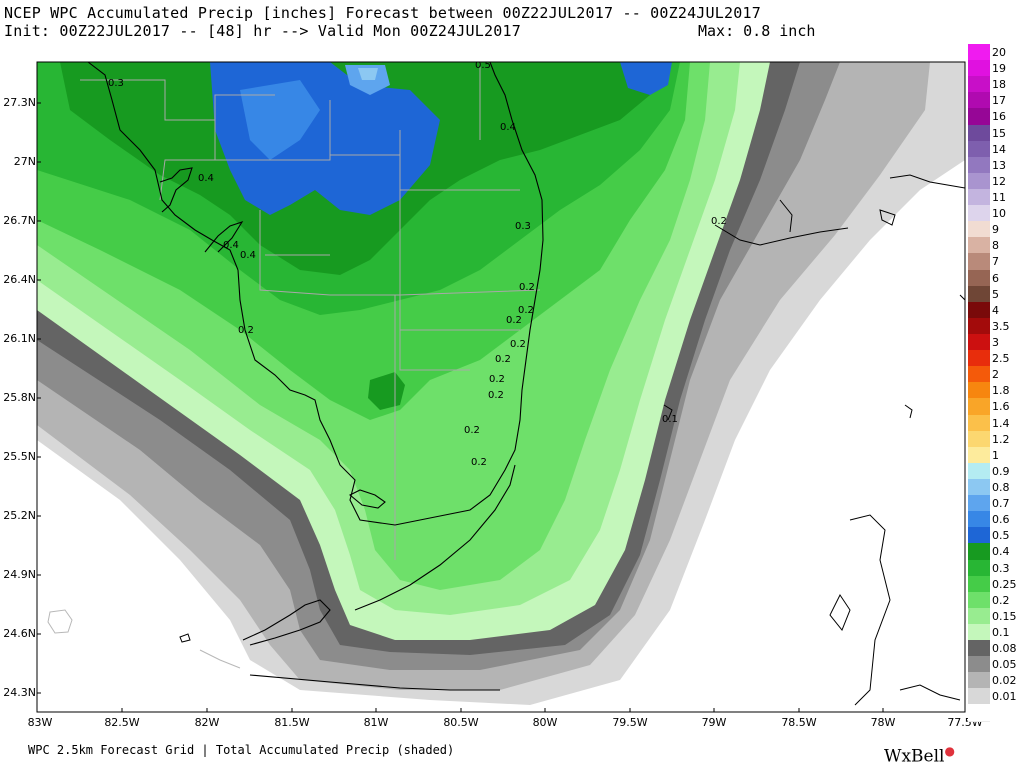 The width and height of the screenshot is (1024, 768). I want to click on legend-label: 16, so click(999, 117).